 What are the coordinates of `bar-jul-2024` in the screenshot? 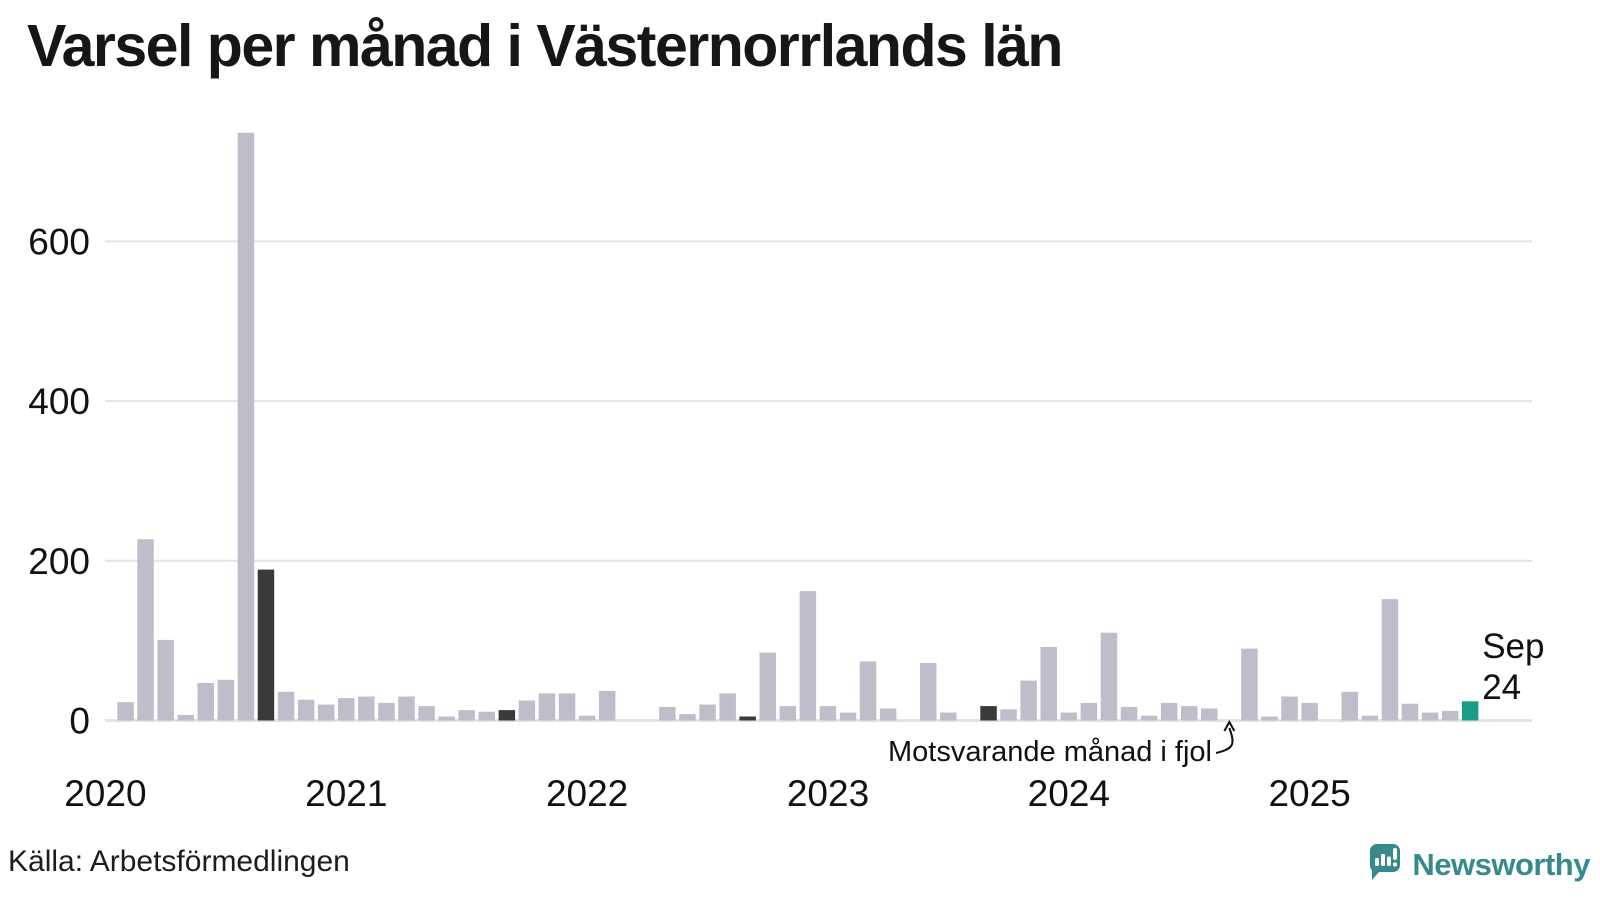 It's located at (1189, 713).